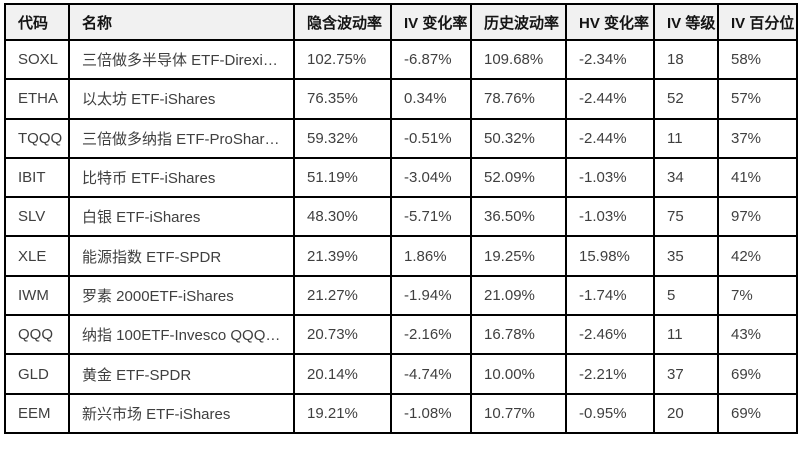 The image size is (800, 459). Describe the element at coordinates (431, 335) in the screenshot. I see `cell-iv-change: -2.16%` at that location.